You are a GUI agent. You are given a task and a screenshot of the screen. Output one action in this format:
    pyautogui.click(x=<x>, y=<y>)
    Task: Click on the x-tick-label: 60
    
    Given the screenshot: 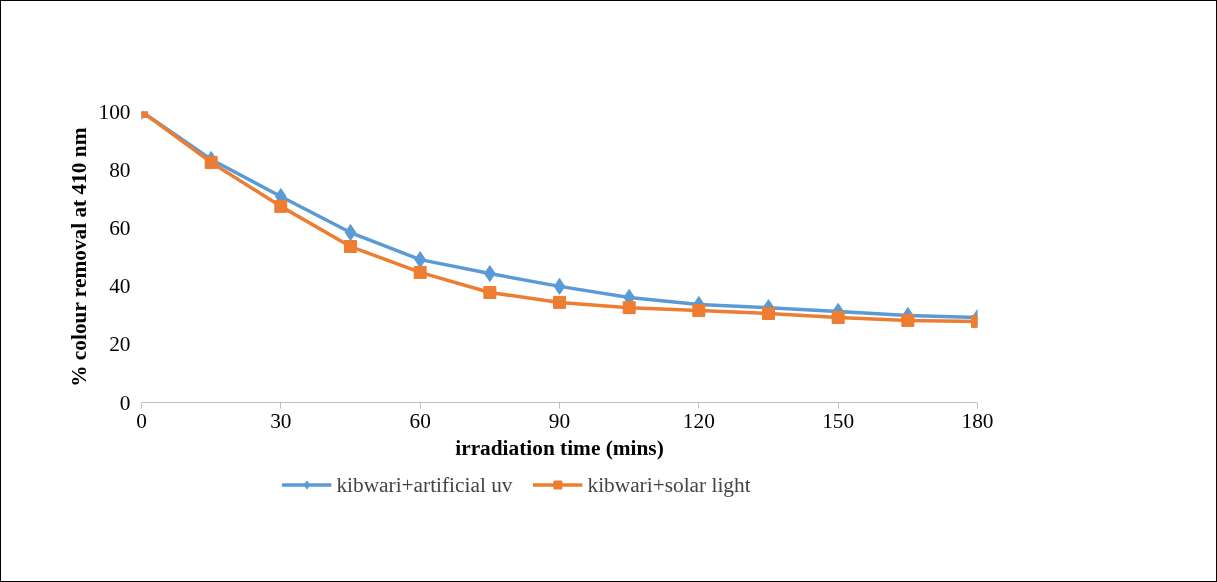 What is the action you would take?
    pyautogui.click(x=420, y=420)
    